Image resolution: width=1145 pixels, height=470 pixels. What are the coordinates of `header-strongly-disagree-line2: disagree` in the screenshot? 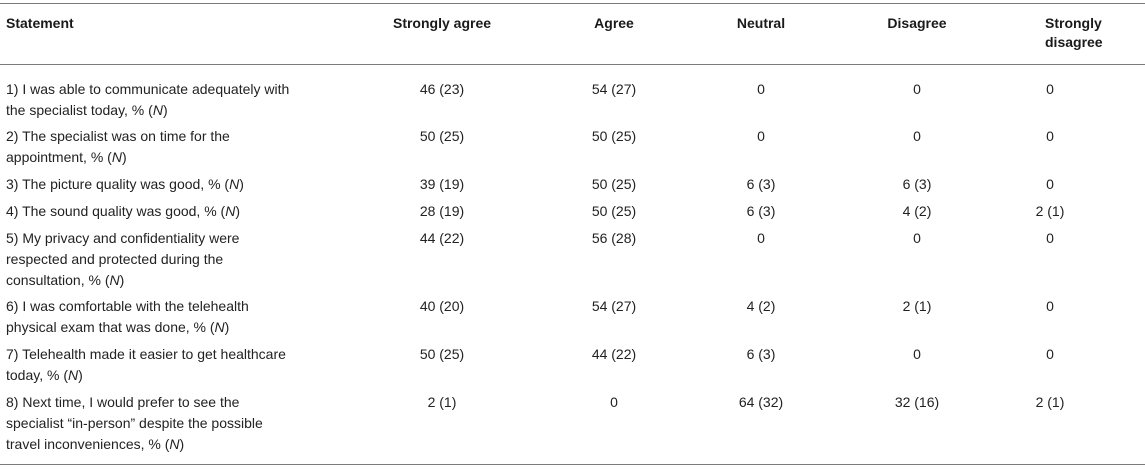 It's located at (1074, 42).